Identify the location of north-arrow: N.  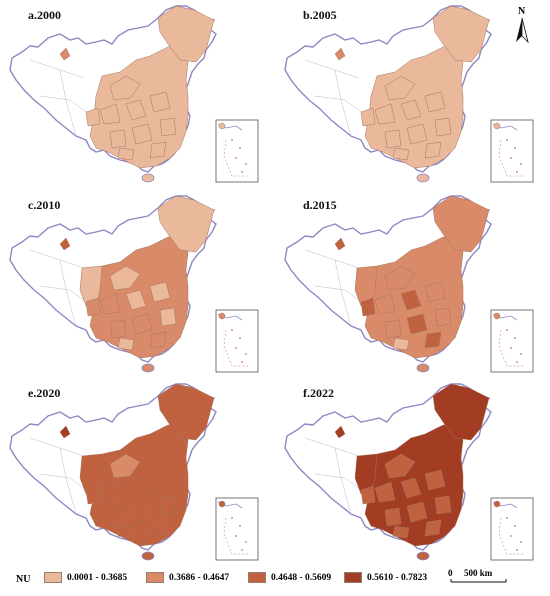
(522, 26).